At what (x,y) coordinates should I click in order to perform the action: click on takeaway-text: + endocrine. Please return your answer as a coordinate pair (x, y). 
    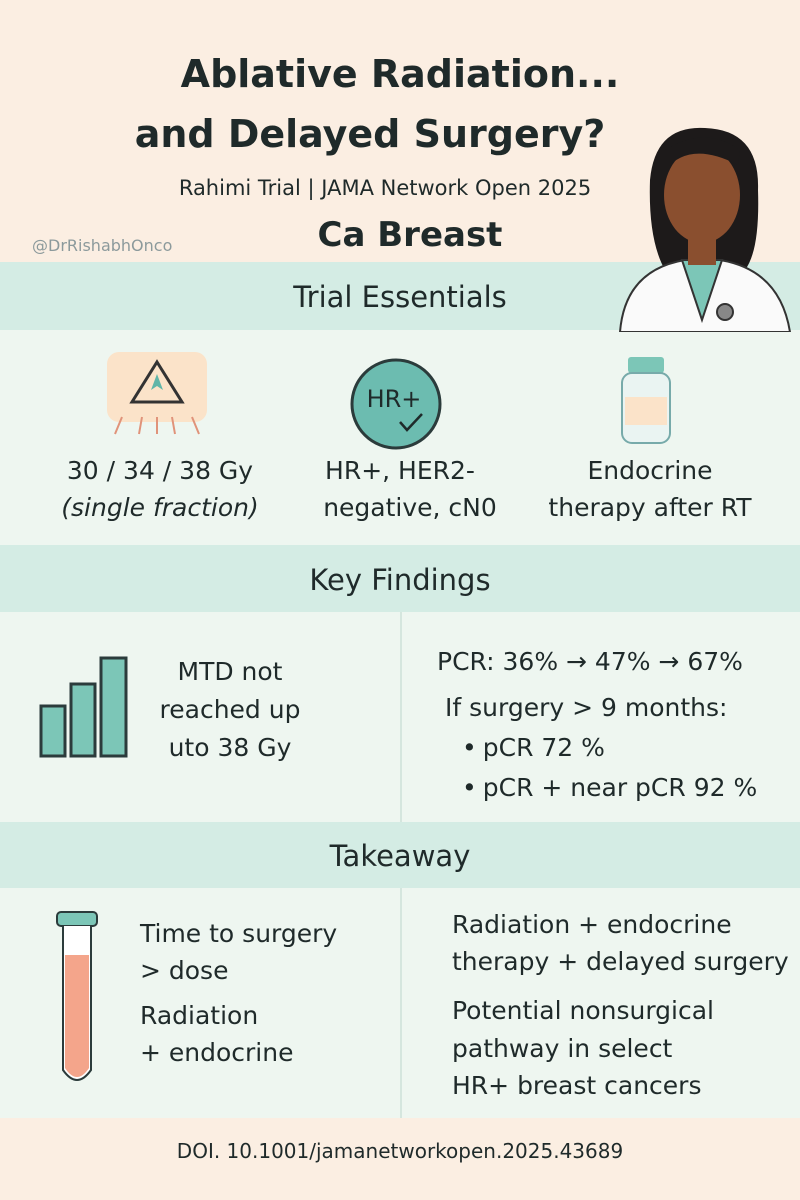
    Looking at the image, I should click on (217, 1052).